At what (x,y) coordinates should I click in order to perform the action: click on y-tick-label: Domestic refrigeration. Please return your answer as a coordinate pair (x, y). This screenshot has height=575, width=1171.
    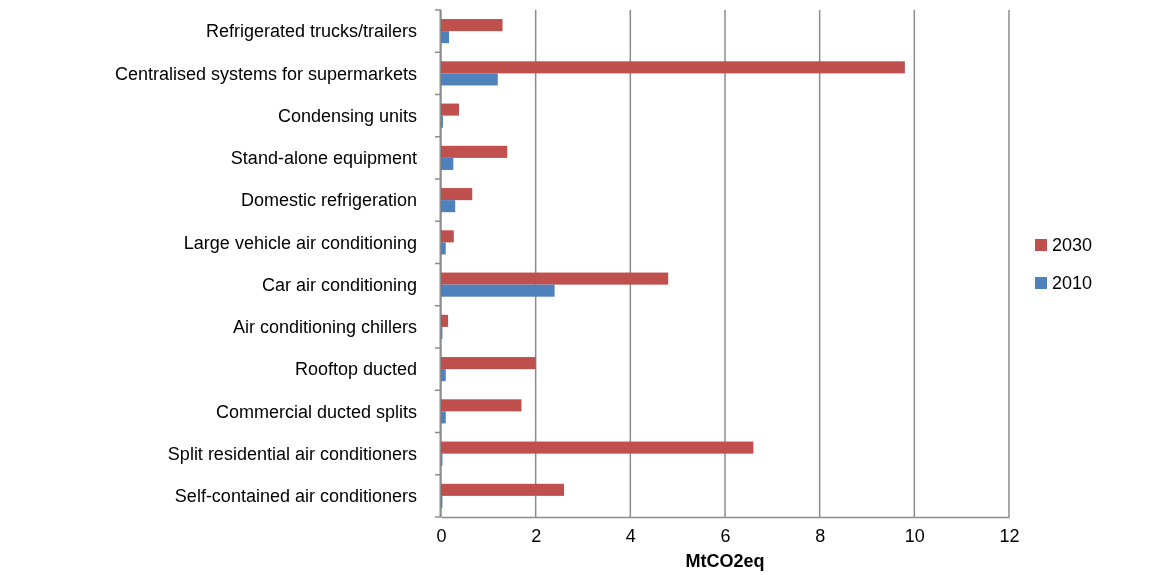
    Looking at the image, I should click on (328, 200).